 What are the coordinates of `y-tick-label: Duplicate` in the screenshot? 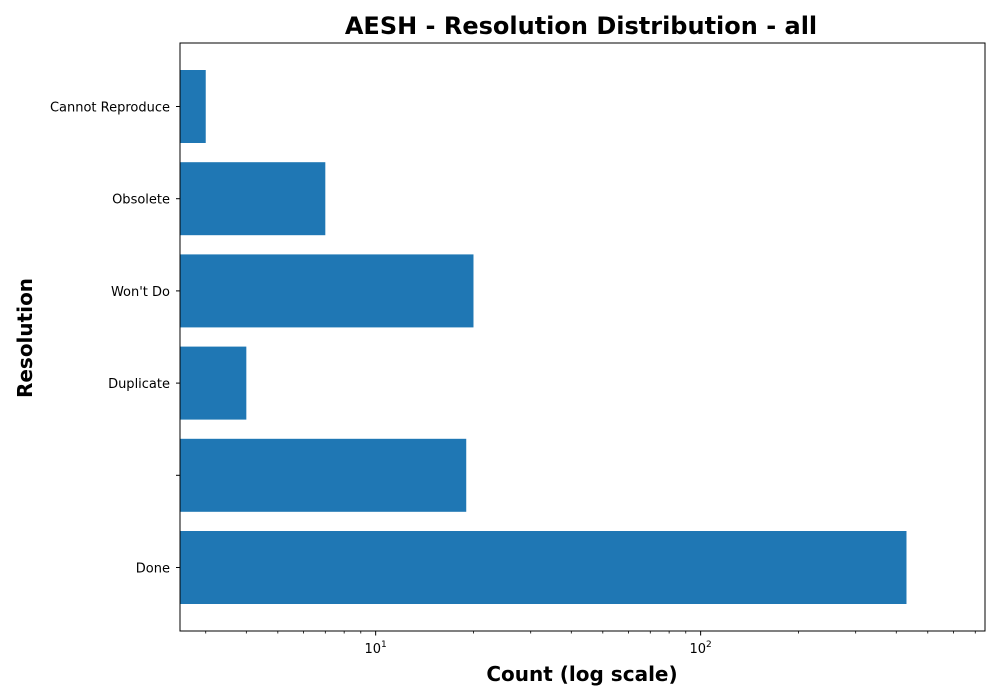 It's located at (139, 384).